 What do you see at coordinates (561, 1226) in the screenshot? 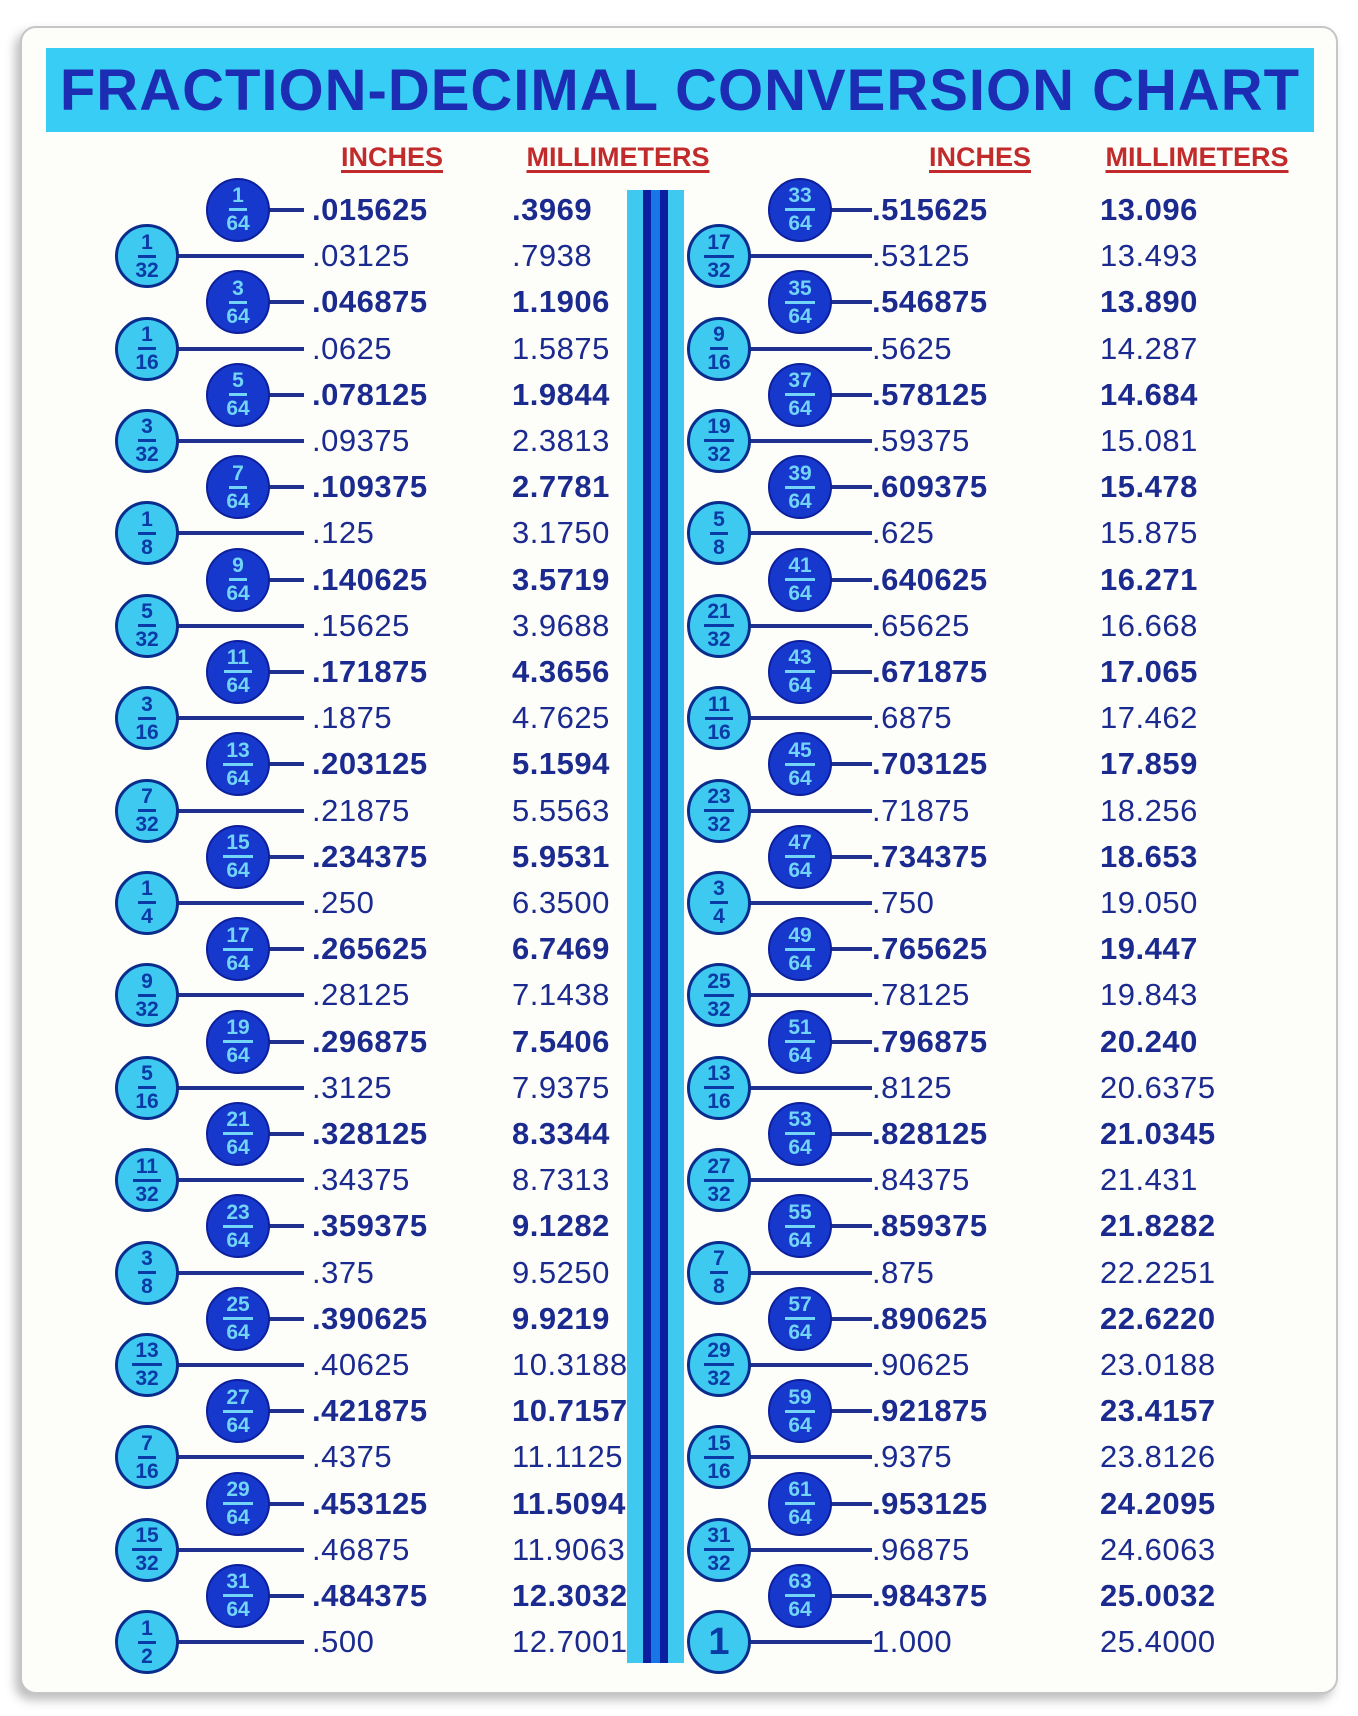
I see `millimeters-value: 9.1282` at bounding box center [561, 1226].